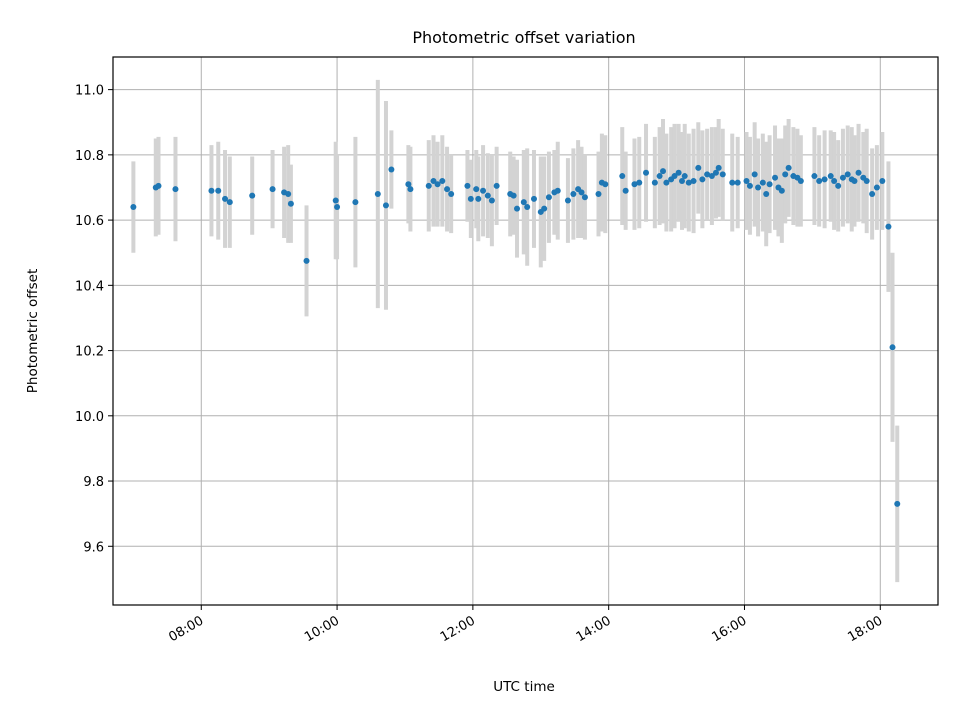 The height and width of the screenshot is (720, 960). What do you see at coordinates (93, 547) in the screenshot?
I see `y-tick-label: 9.6` at bounding box center [93, 547].